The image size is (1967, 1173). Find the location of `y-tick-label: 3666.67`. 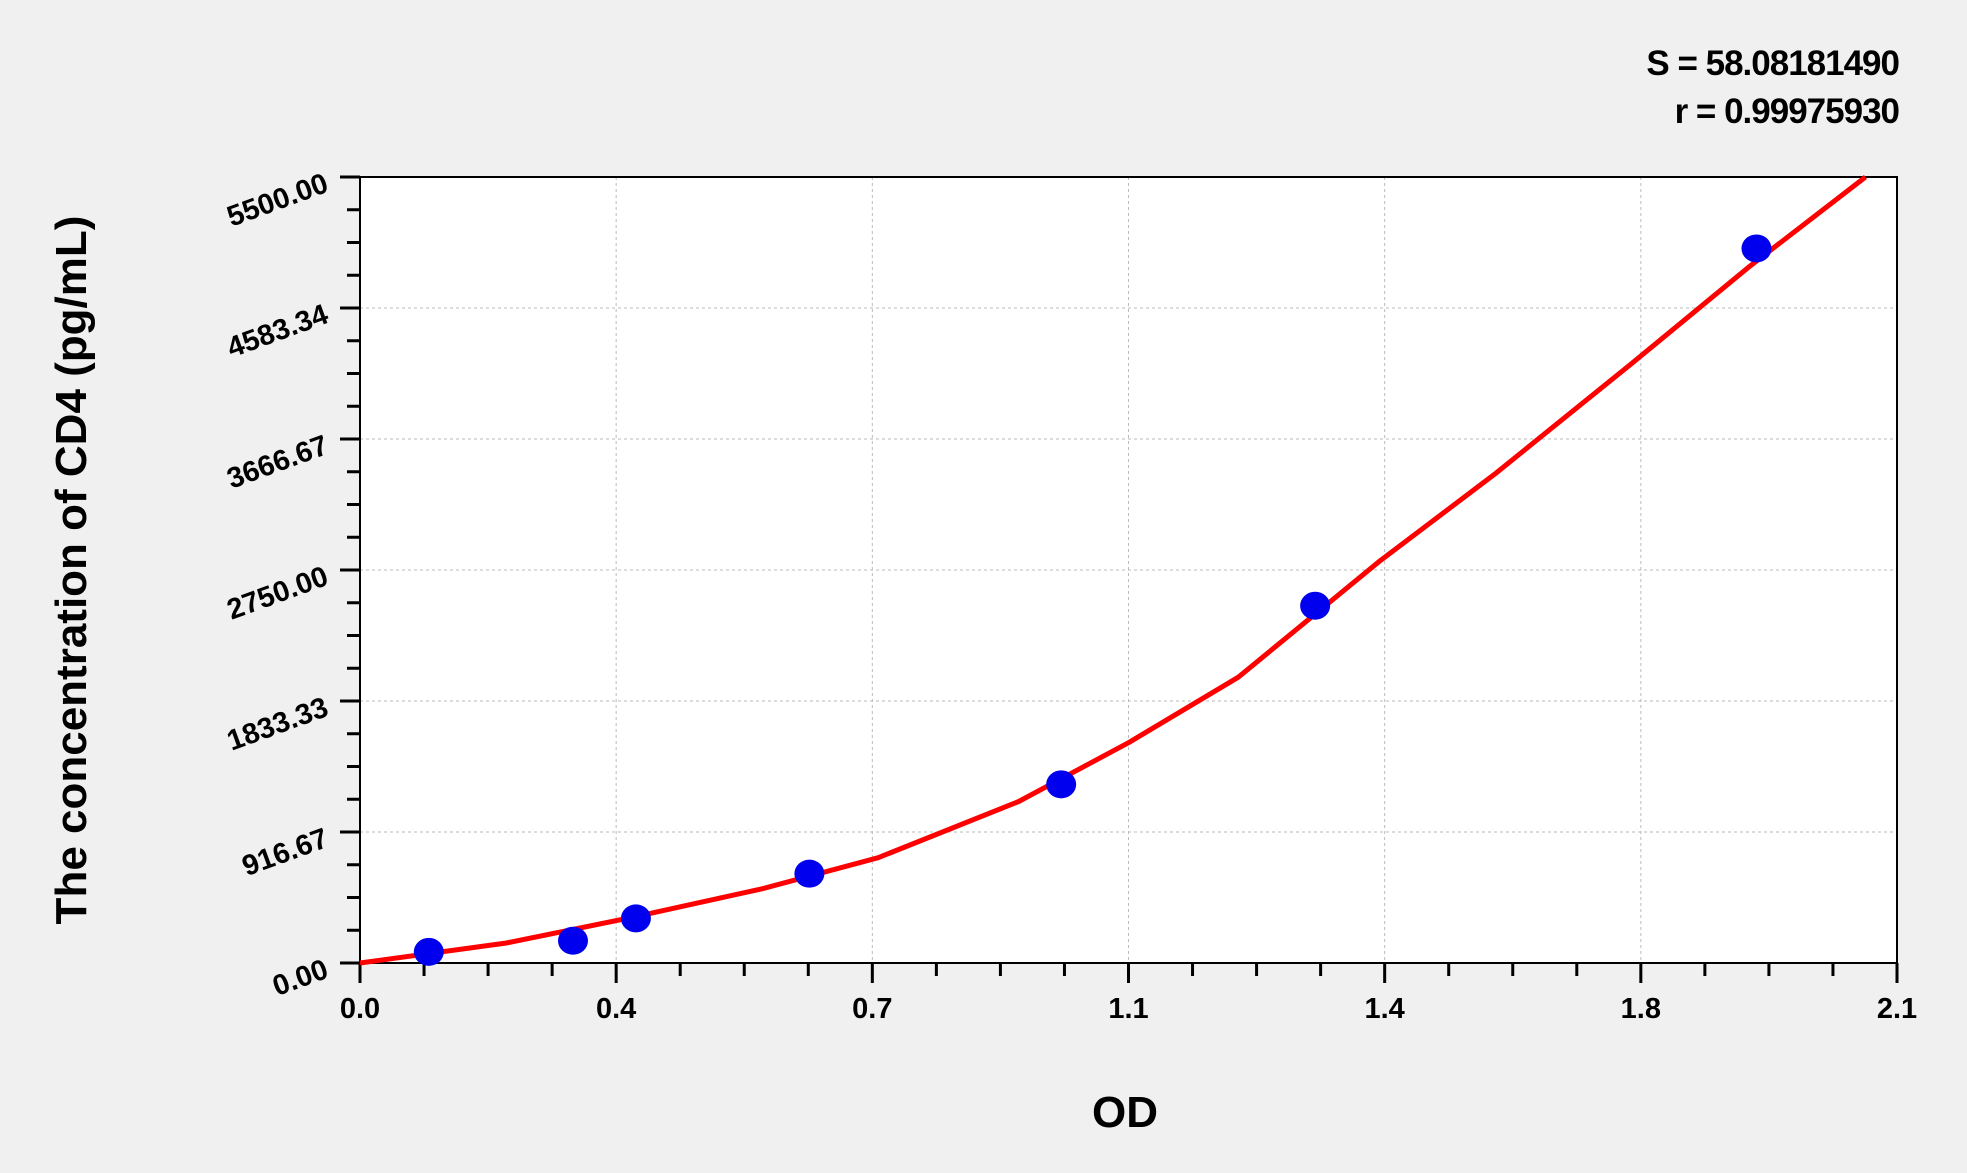

y-tick-label: 3666.67 is located at coordinates (277, 463).